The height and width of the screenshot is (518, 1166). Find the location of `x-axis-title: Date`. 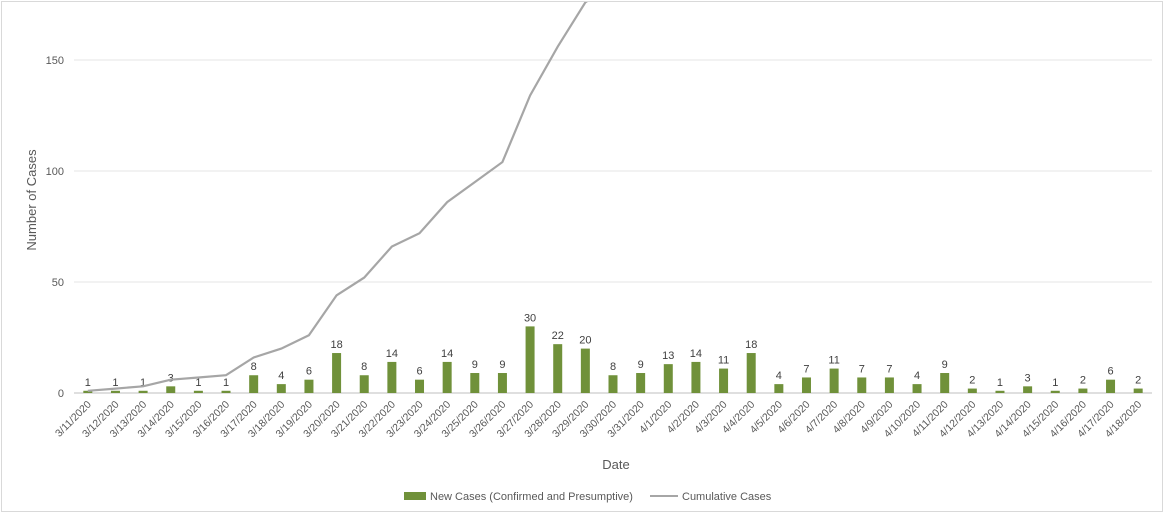

x-axis-title: Date is located at coordinates (615, 464).